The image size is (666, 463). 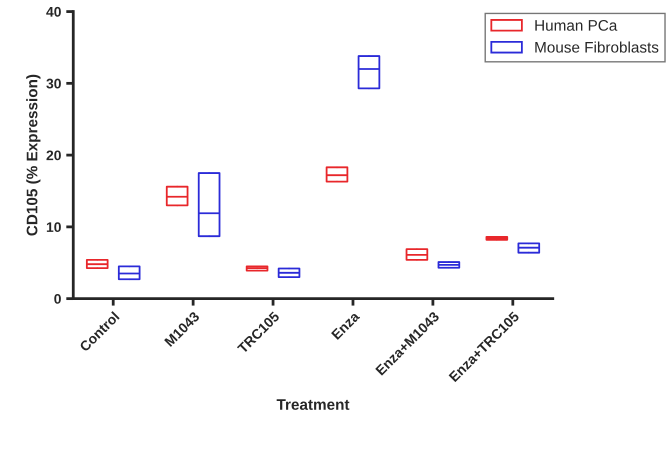 What do you see at coordinates (53, 155) in the screenshot?
I see `y-tick-label: 20` at bounding box center [53, 155].